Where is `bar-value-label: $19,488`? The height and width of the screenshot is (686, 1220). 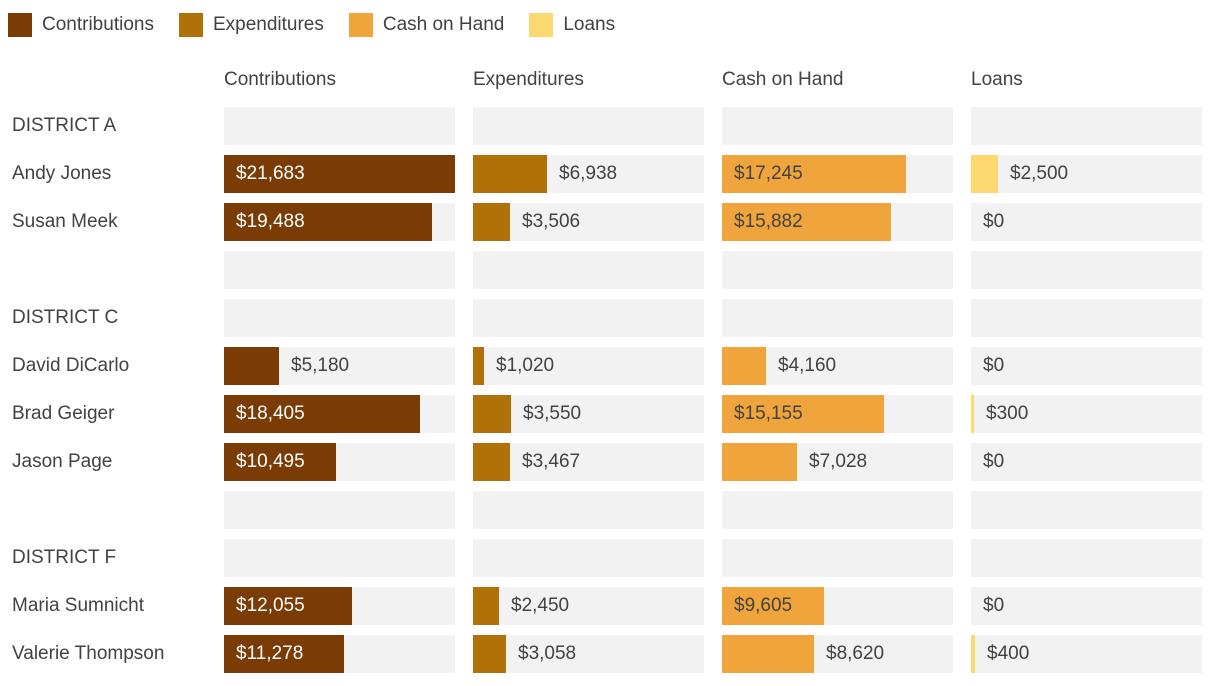 bar-value-label: $19,488 is located at coordinates (270, 221).